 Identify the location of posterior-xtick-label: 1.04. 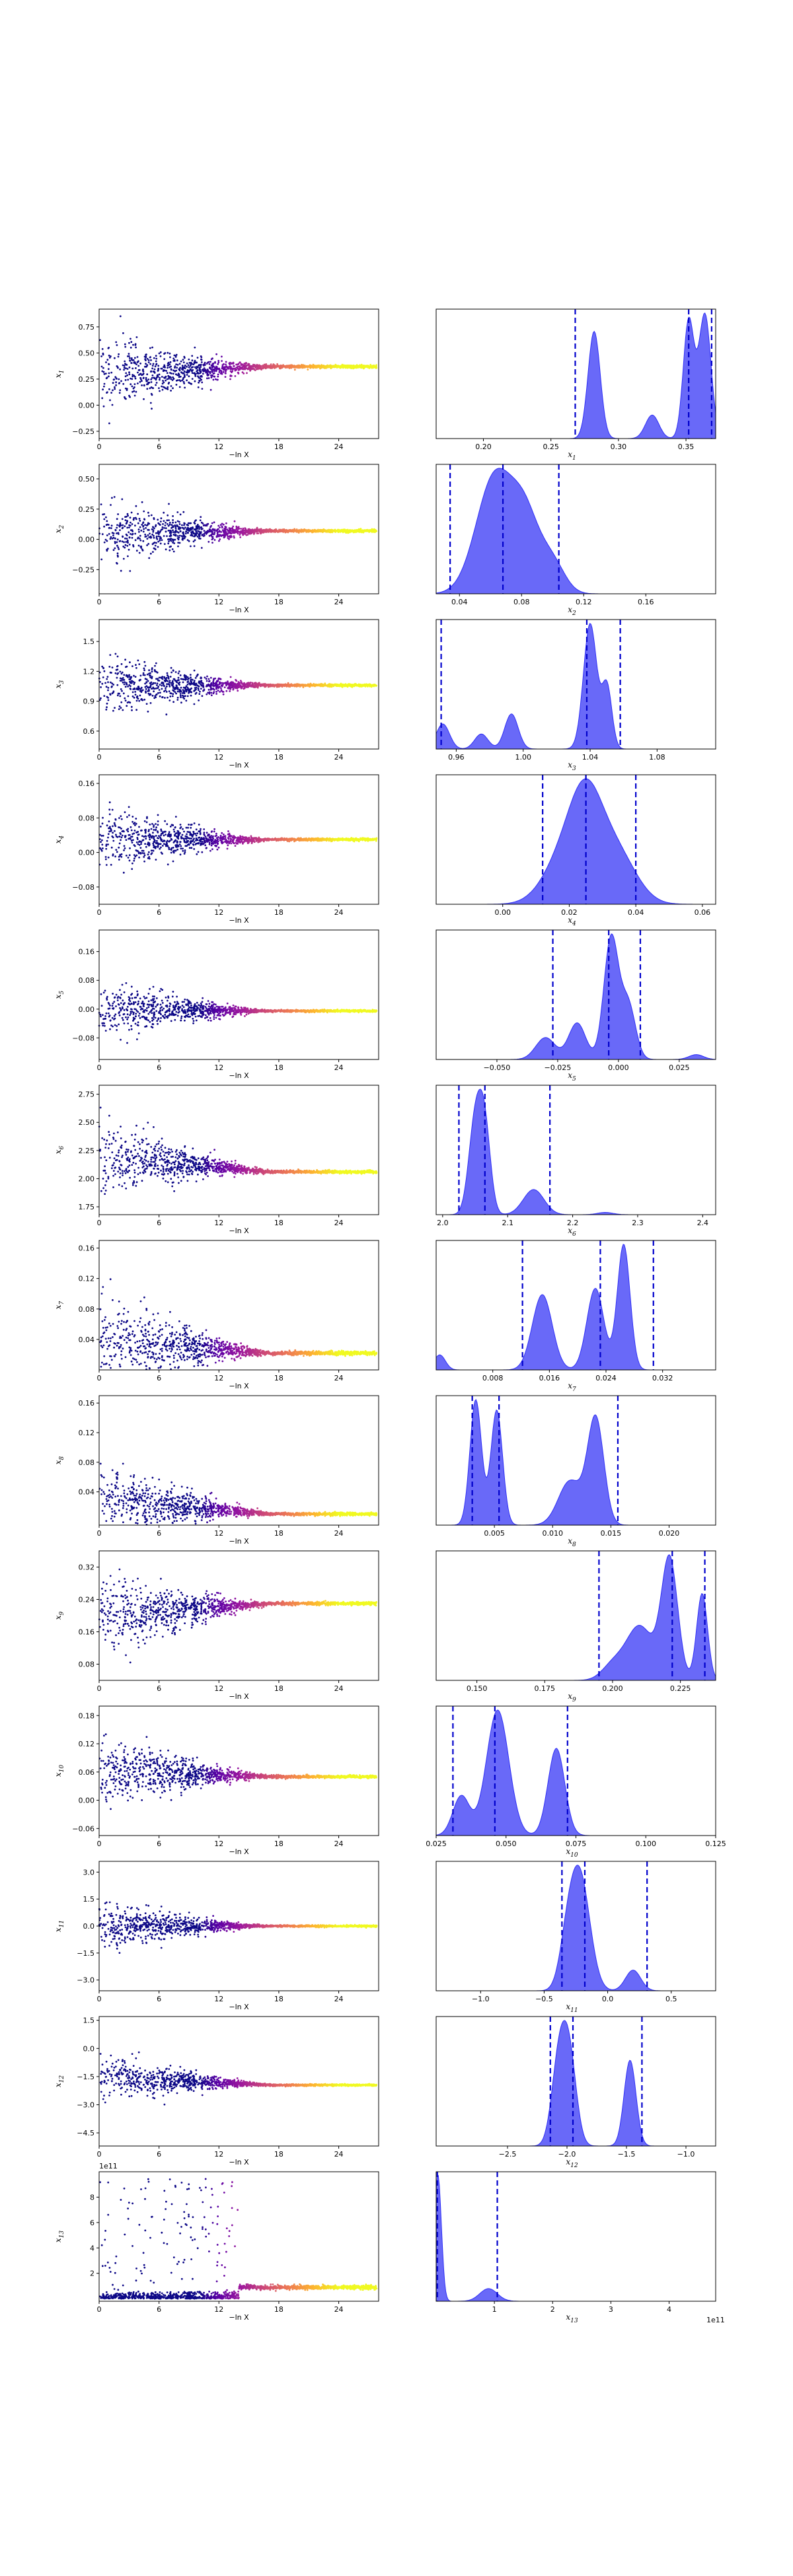
(590, 757).